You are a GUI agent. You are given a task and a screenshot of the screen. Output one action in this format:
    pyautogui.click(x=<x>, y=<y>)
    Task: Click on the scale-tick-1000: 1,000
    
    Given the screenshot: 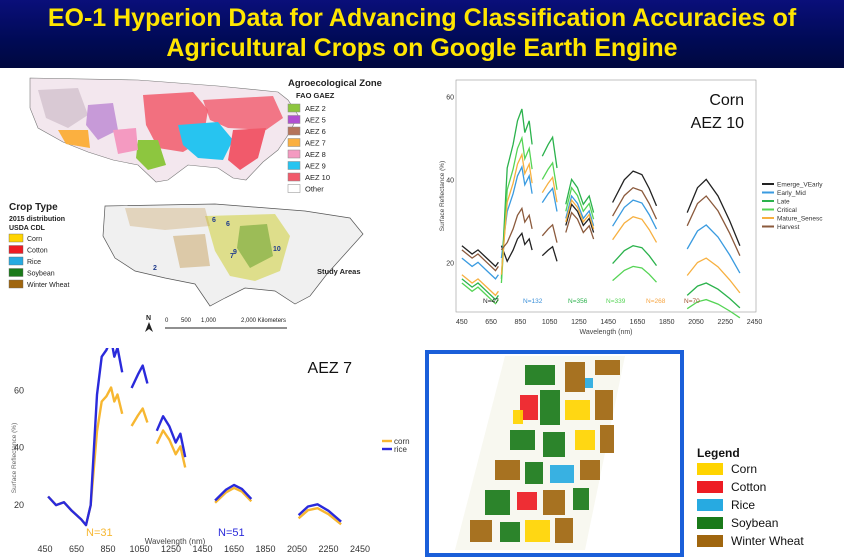 What is the action you would take?
    pyautogui.click(x=209, y=321)
    